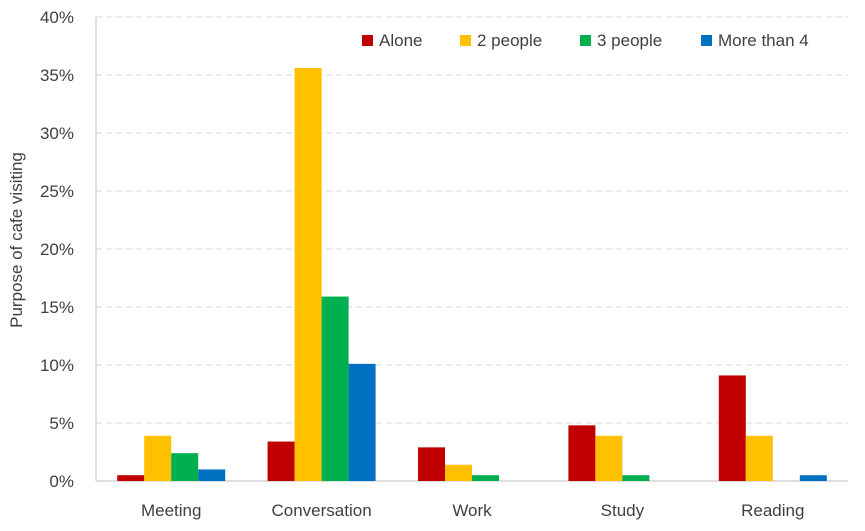 The height and width of the screenshot is (531, 865). Describe the element at coordinates (57, 133) in the screenshot. I see `y-tick-label: 30%` at that location.